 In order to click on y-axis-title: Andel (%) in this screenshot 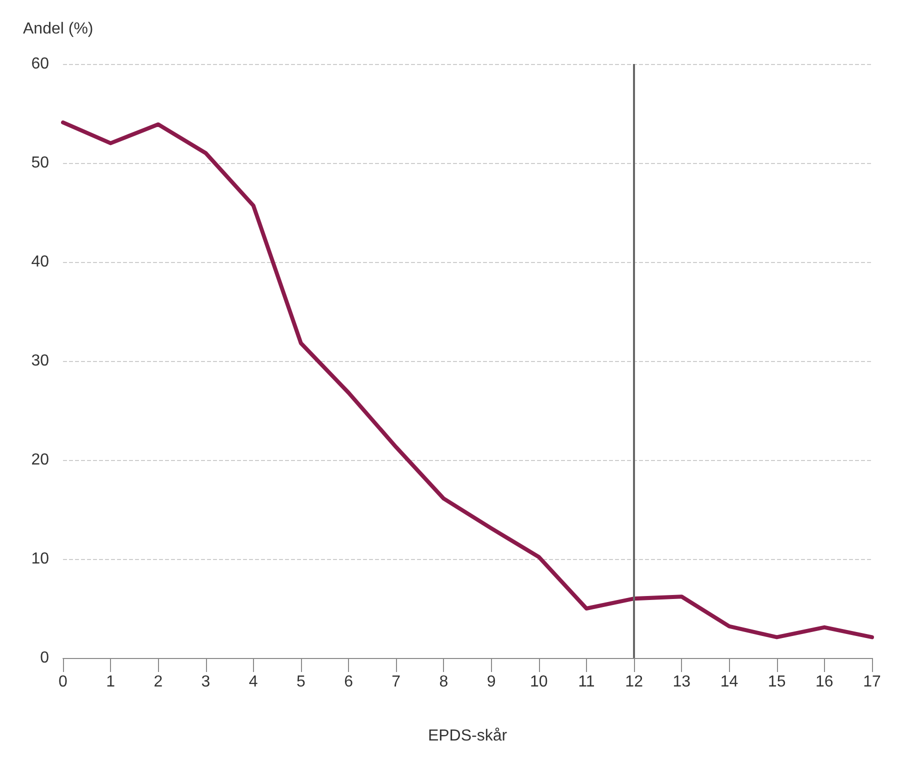, I will do `click(58, 29)`.